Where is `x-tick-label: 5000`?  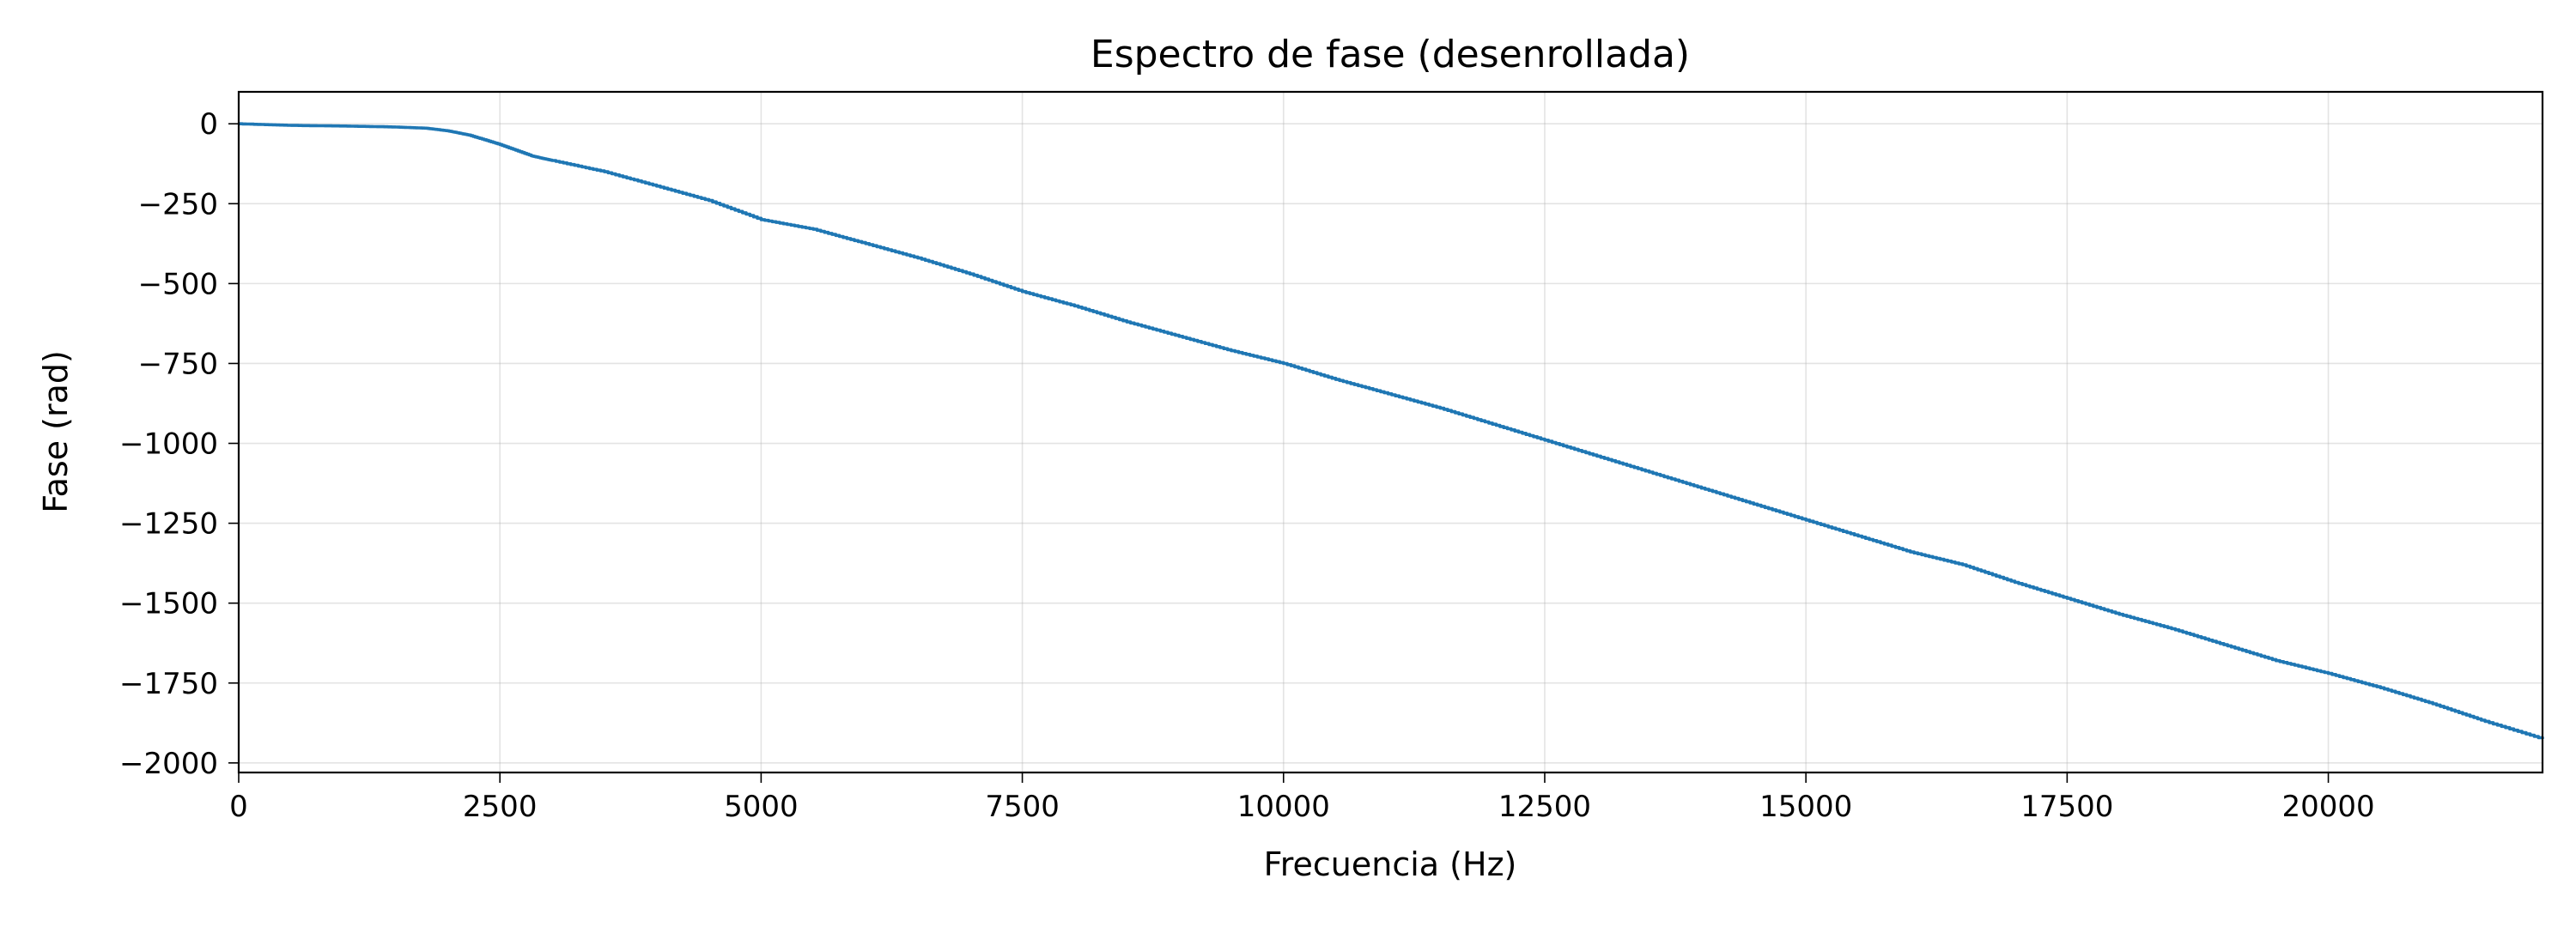 x-tick-label: 5000 is located at coordinates (761, 807).